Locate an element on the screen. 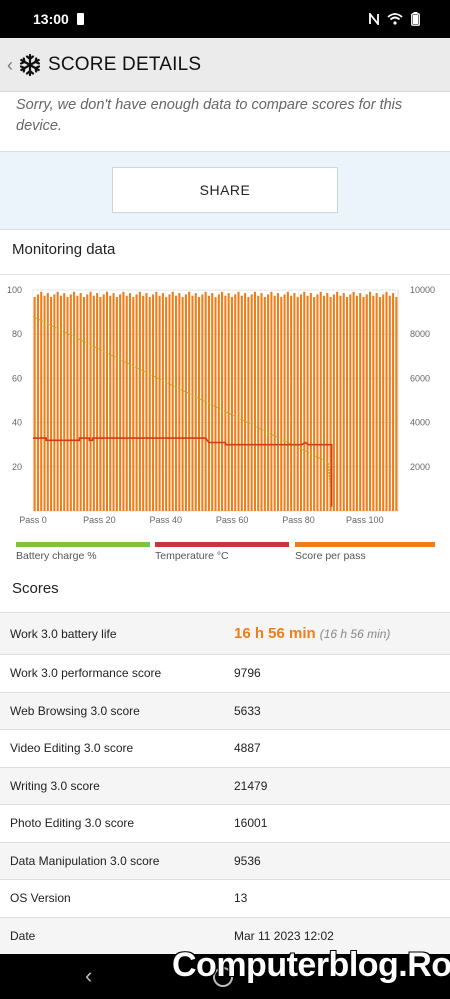  score-value-text: 21479 is located at coordinates (251, 785).